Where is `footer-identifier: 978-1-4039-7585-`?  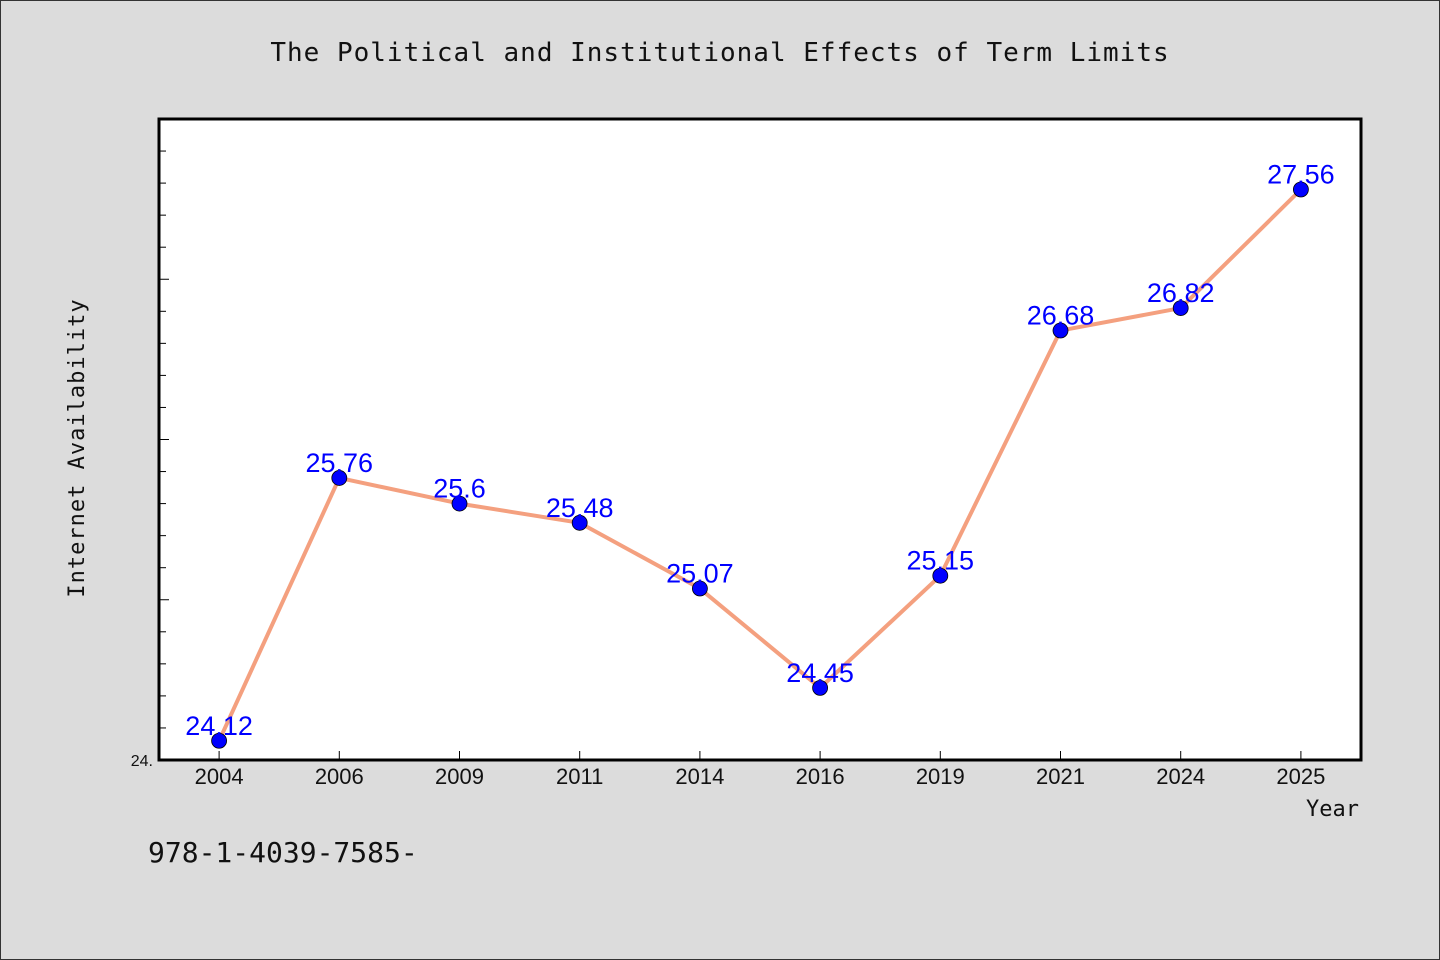 footer-identifier: 978-1-4039-7585- is located at coordinates (283, 852).